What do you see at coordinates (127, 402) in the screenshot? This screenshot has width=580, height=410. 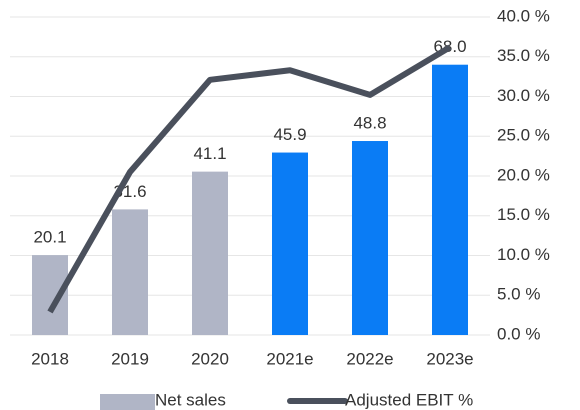 I see `legend-swatch` at bounding box center [127, 402].